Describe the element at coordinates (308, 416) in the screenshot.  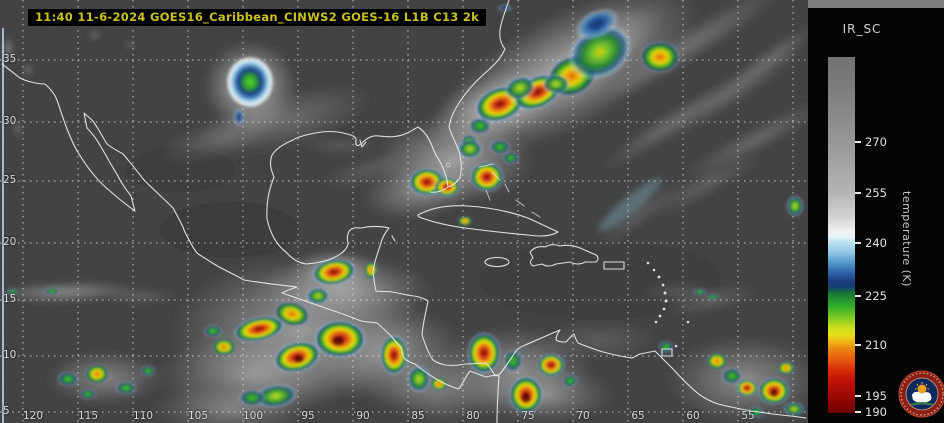
I see `lon-label: 95` at that location.